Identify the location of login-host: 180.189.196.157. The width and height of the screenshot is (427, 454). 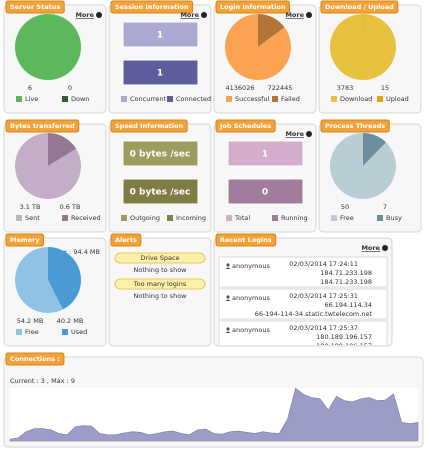
(344, 346).